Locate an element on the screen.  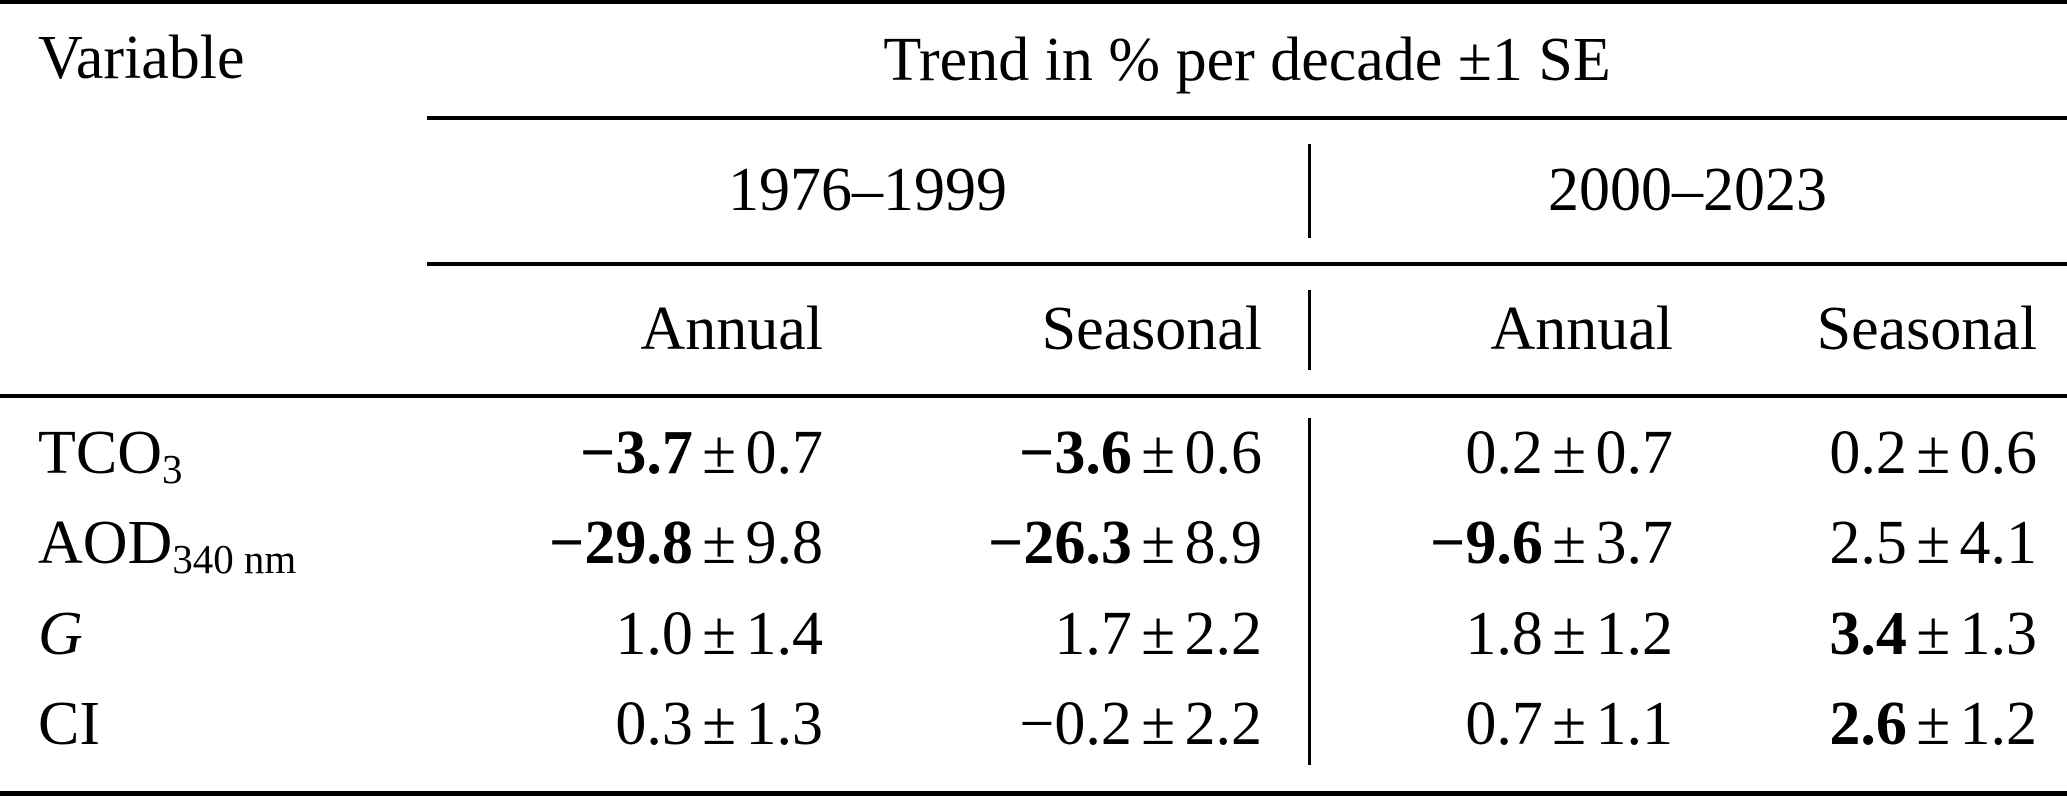
trend-value: 1.8 is located at coordinates (1504, 634).